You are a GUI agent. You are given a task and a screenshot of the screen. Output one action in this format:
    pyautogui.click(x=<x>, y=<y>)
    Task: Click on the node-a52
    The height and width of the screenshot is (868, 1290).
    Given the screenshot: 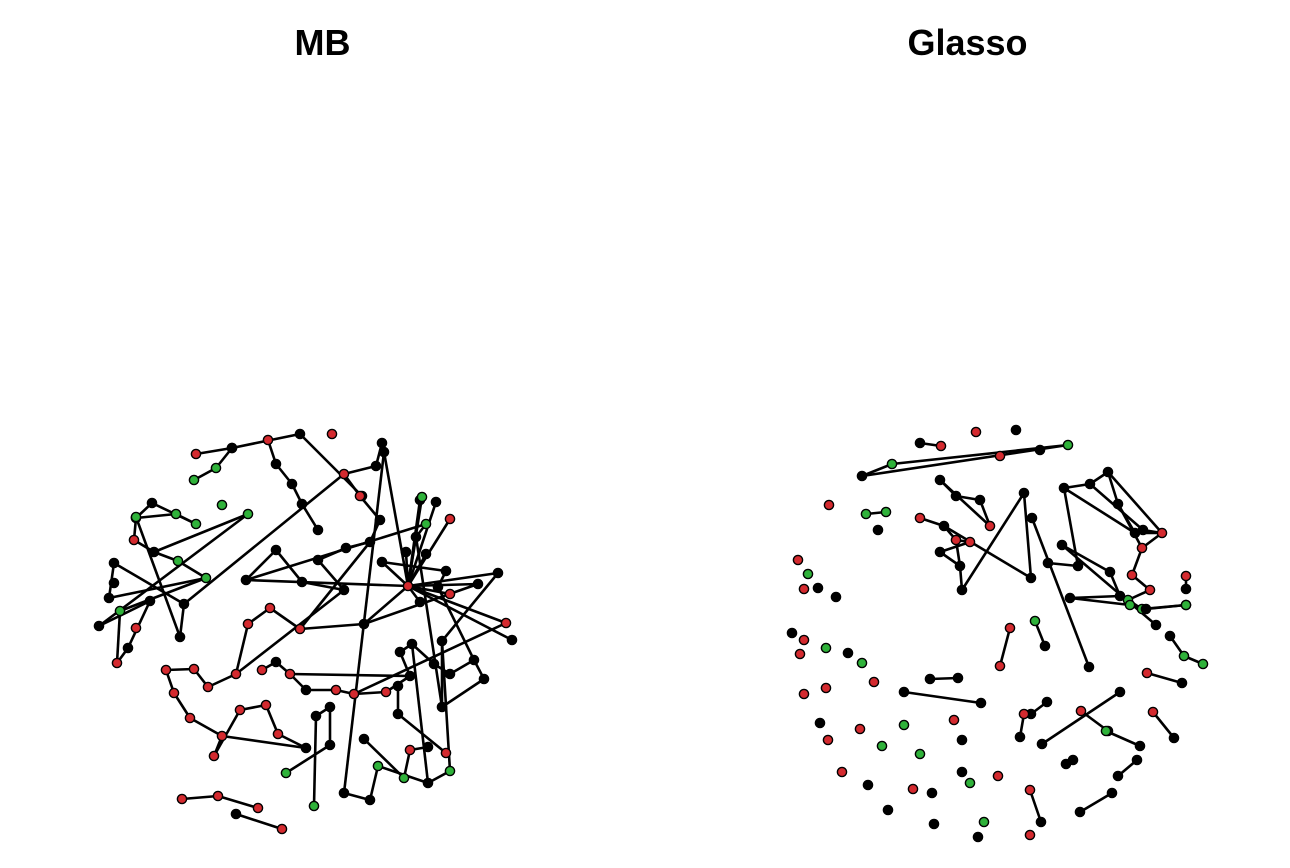 What is the action you would take?
    pyautogui.click(x=416, y=537)
    